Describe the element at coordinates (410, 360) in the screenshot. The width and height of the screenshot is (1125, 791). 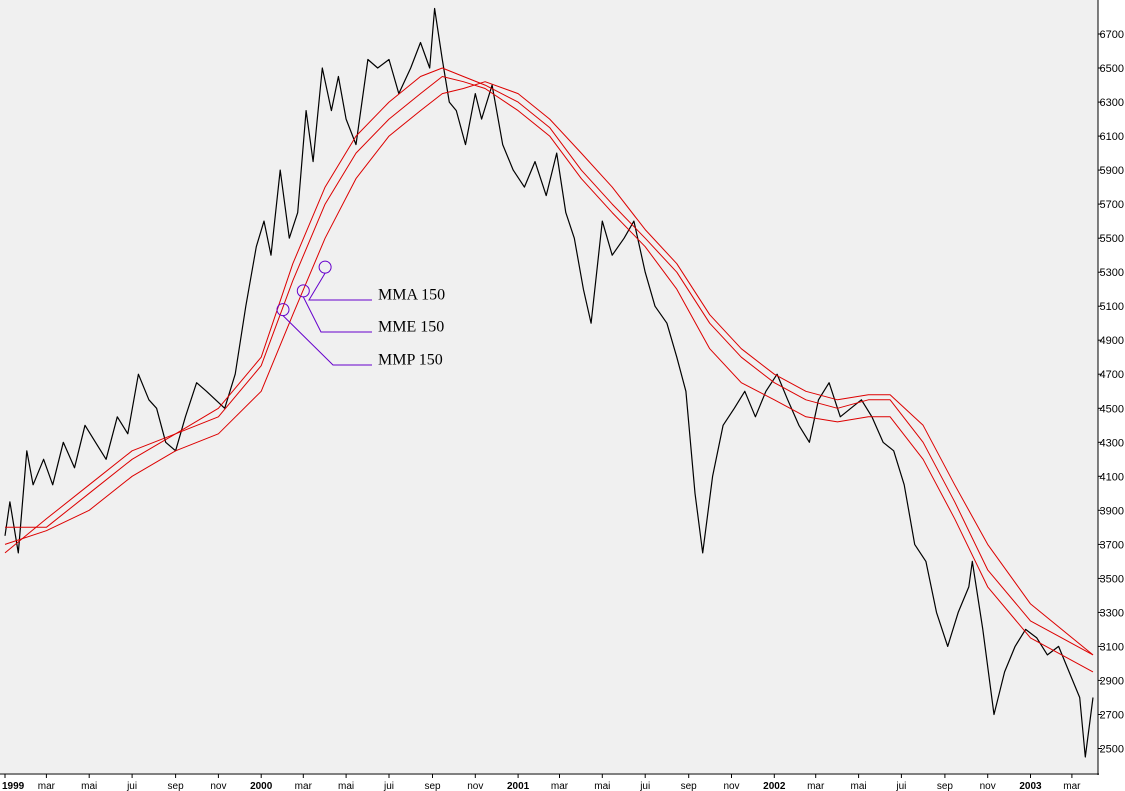
I see `annotation-label-3: MMP 150` at that location.